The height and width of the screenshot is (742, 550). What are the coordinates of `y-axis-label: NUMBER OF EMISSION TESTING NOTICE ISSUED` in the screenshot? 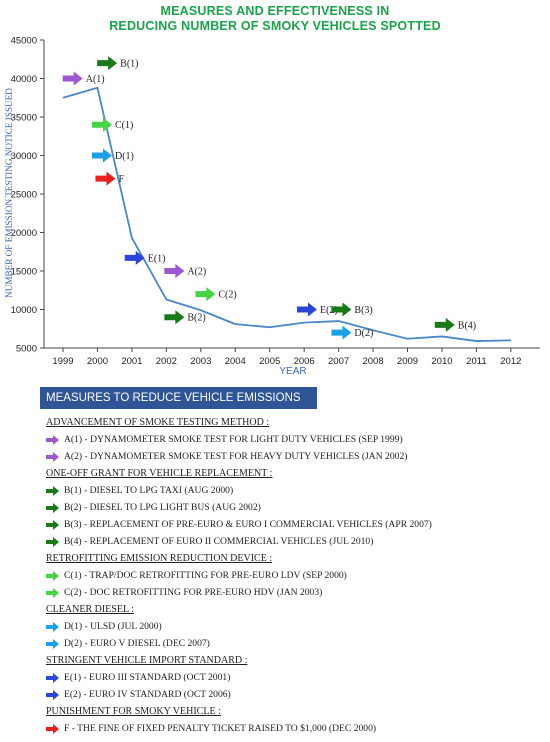 It's located at (9, 193).